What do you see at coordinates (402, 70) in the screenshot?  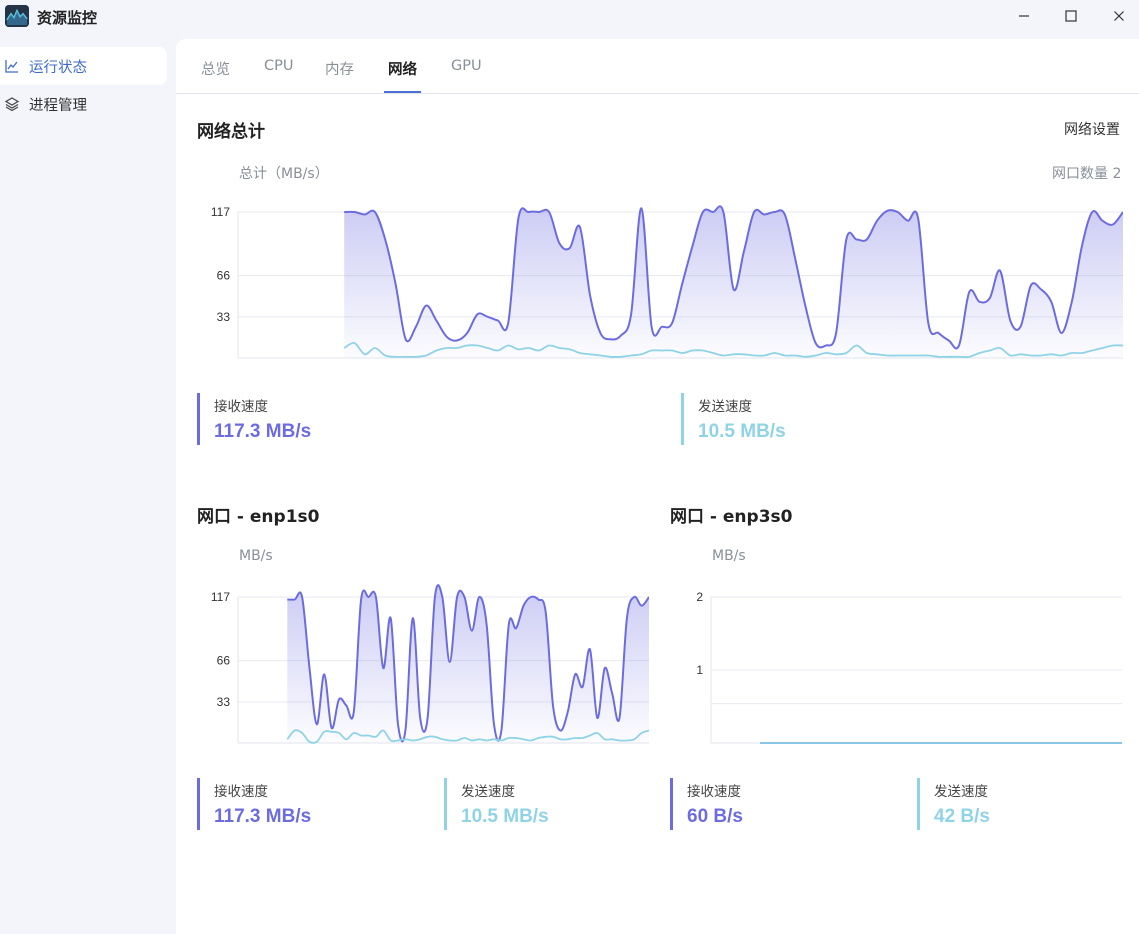 I see `tab-network: 网络` at bounding box center [402, 70].